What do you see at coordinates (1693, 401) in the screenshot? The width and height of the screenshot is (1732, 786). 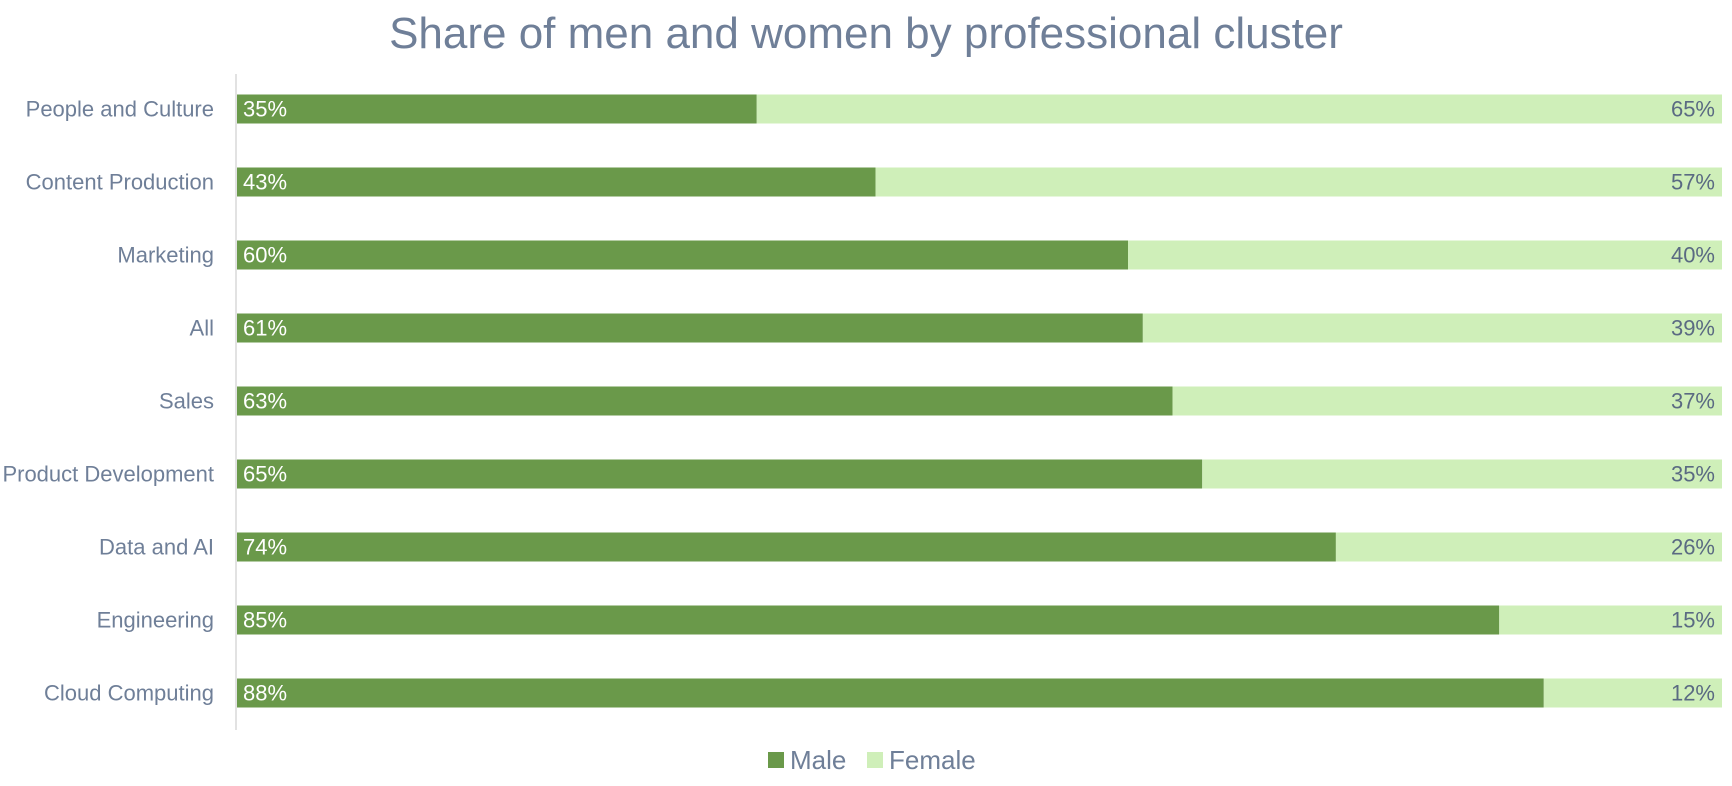 I see `data-label-female-sales: 37%` at bounding box center [1693, 401].